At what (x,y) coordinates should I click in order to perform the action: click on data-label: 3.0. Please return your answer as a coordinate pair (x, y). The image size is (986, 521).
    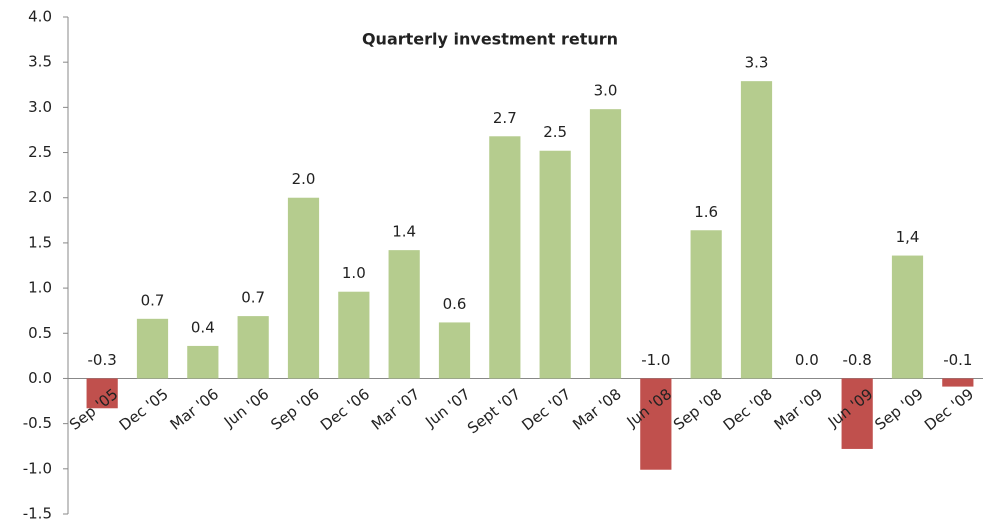
    Looking at the image, I should click on (606, 91).